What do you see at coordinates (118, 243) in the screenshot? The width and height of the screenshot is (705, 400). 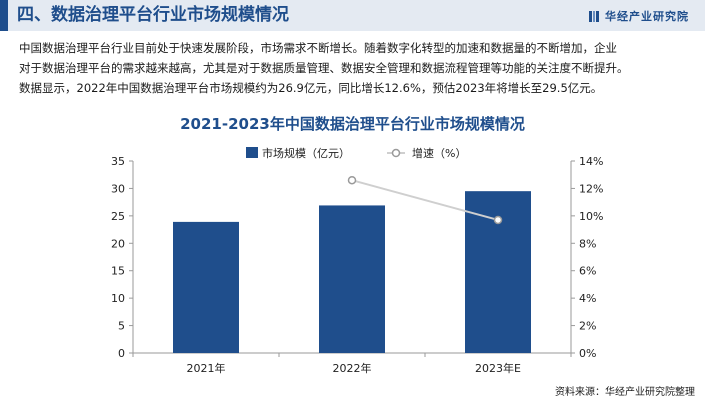 I see `y-left-tick-label: 20` at bounding box center [118, 243].